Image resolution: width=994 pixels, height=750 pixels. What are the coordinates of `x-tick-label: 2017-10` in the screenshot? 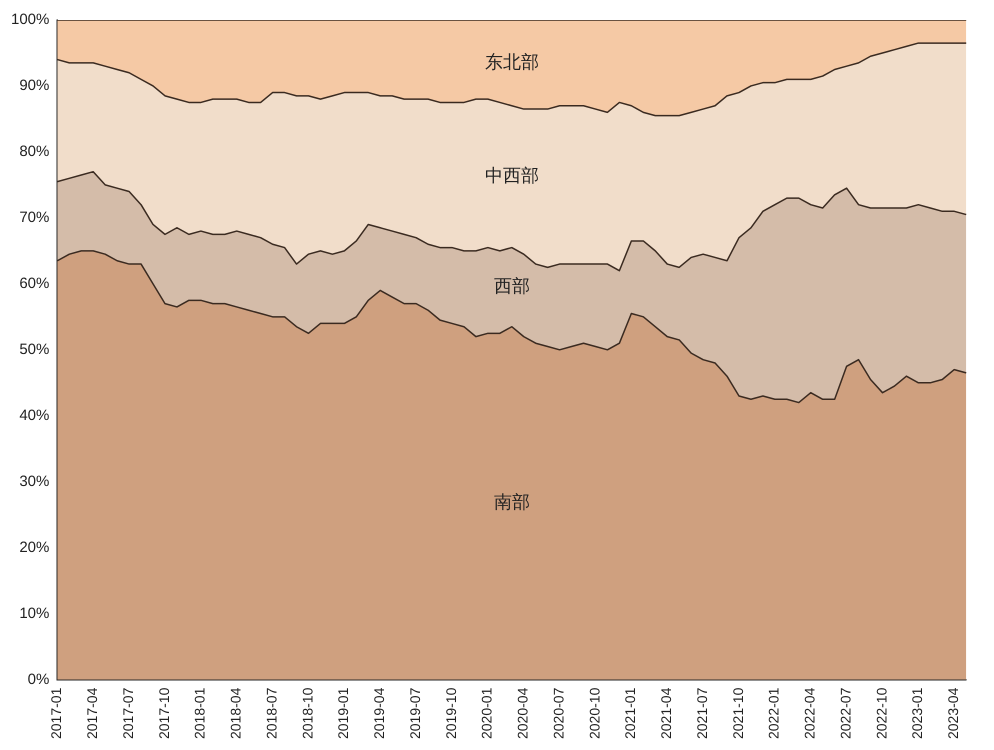 It's located at (164, 713).